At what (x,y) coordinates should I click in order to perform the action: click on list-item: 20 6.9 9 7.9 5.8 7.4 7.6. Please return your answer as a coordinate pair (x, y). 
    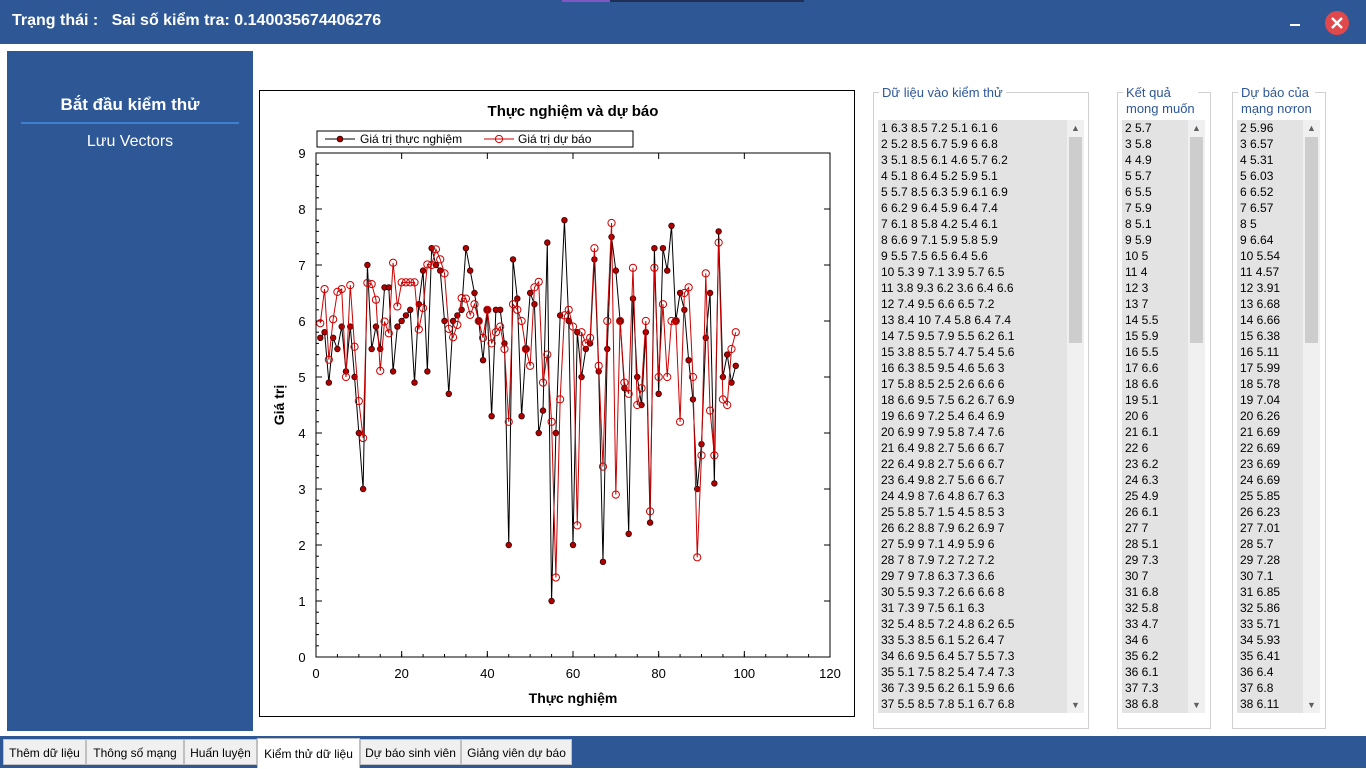
    Looking at the image, I should click on (943, 432).